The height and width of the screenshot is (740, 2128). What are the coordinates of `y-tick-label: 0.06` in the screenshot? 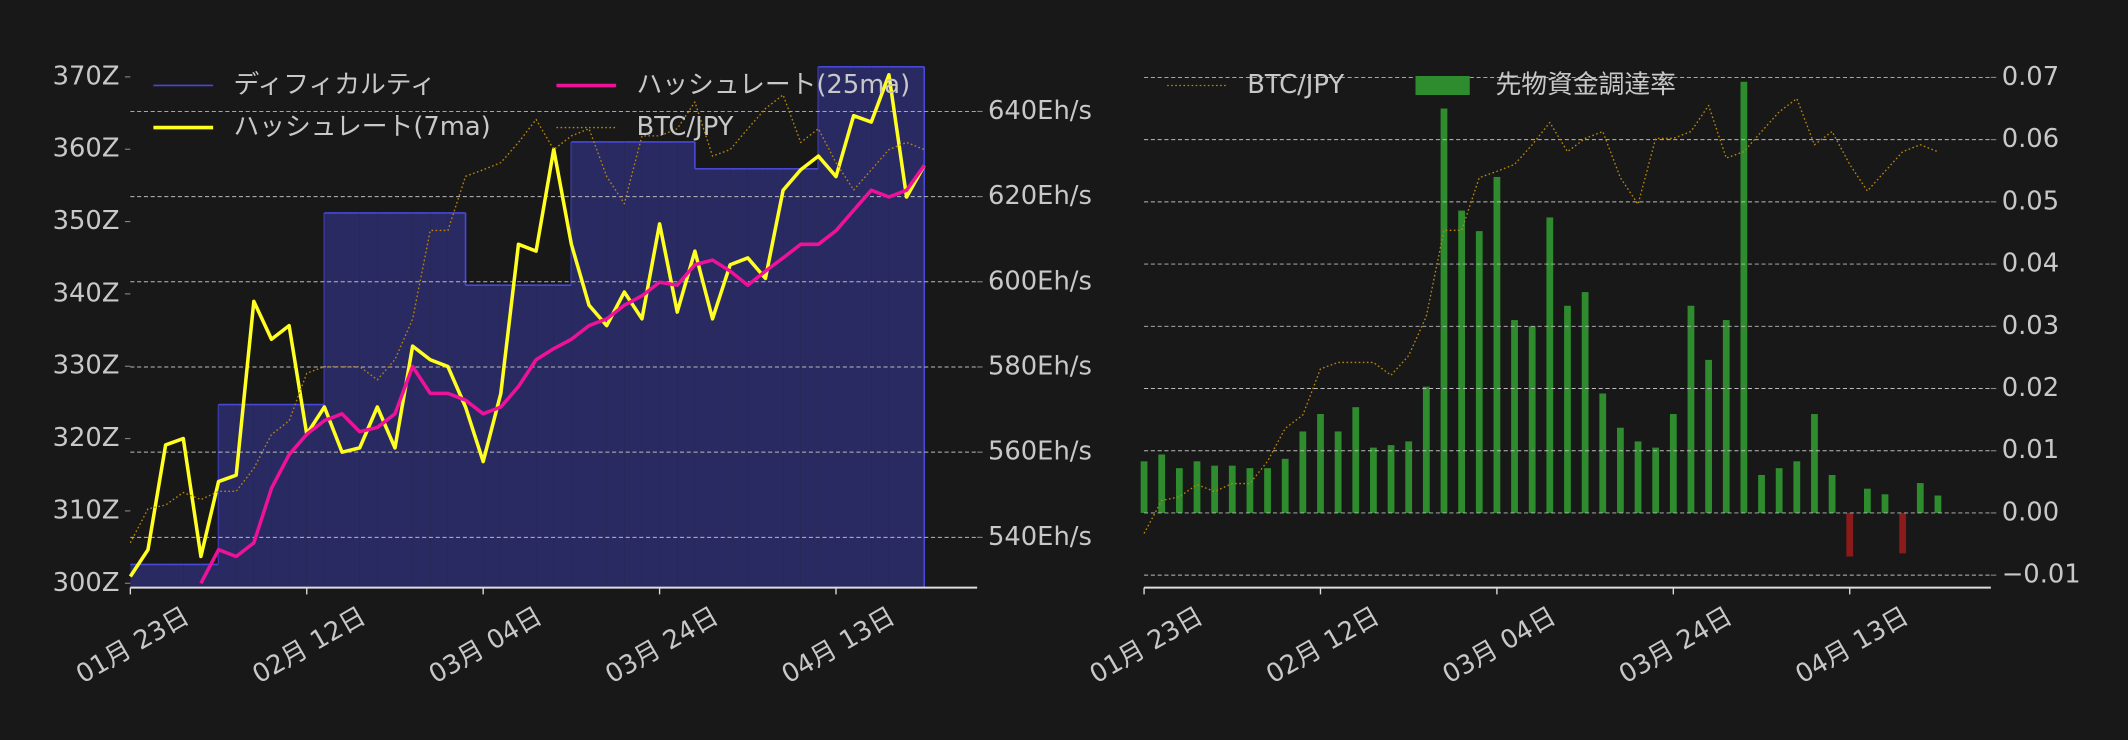 It's located at (2030, 139).